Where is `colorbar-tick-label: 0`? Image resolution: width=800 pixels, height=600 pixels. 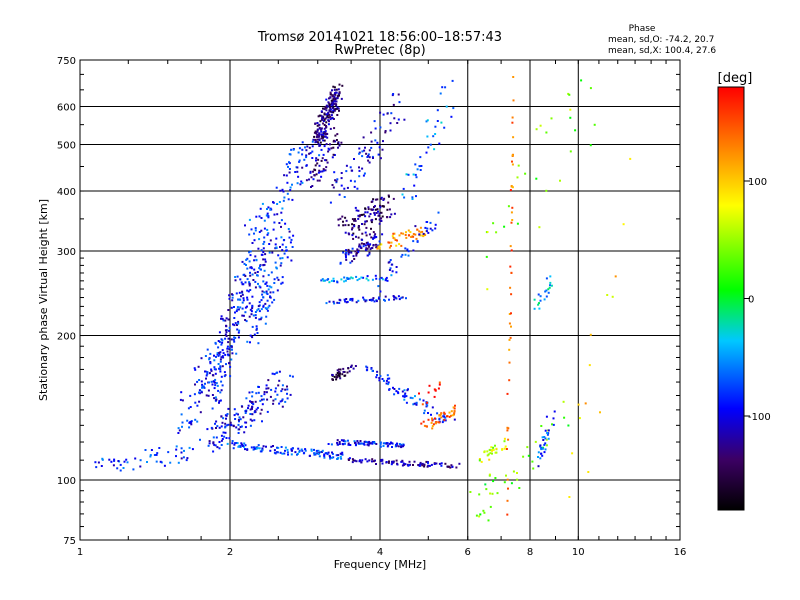
colorbar-tick-label: 0 is located at coordinates (751, 300).